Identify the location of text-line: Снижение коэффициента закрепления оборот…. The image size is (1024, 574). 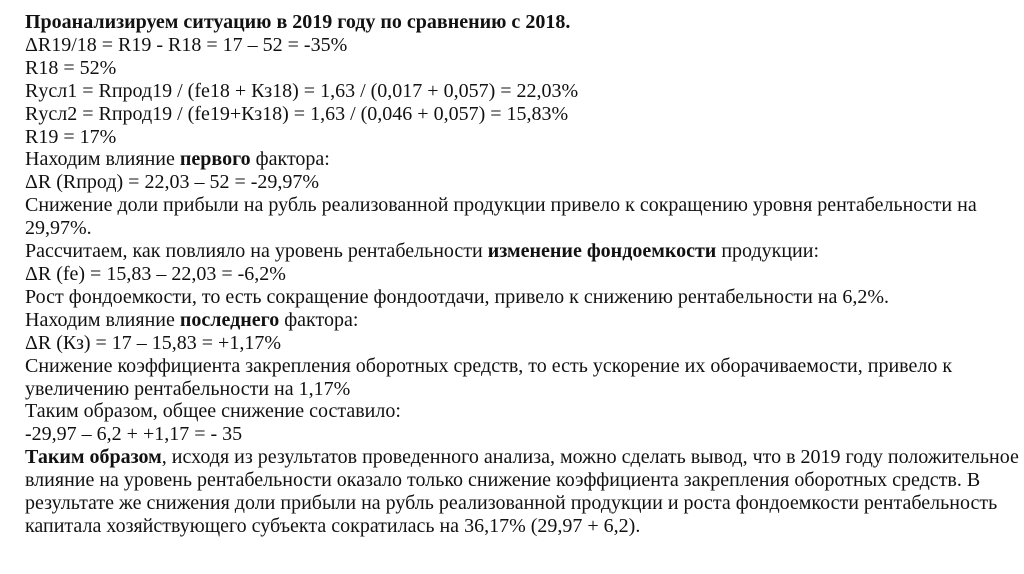
(520, 366).